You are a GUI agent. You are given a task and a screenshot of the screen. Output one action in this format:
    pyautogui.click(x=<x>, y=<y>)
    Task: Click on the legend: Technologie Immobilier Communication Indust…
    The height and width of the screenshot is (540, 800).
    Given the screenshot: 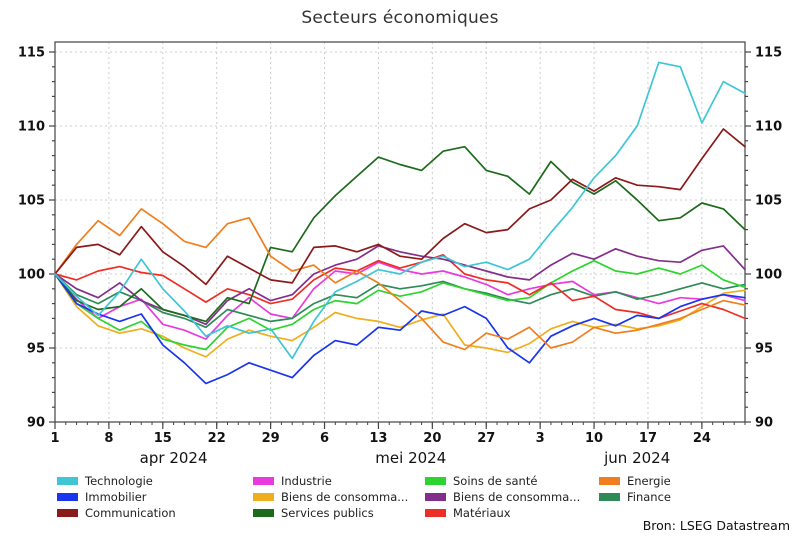 What is the action you would take?
    pyautogui.click(x=403, y=497)
    